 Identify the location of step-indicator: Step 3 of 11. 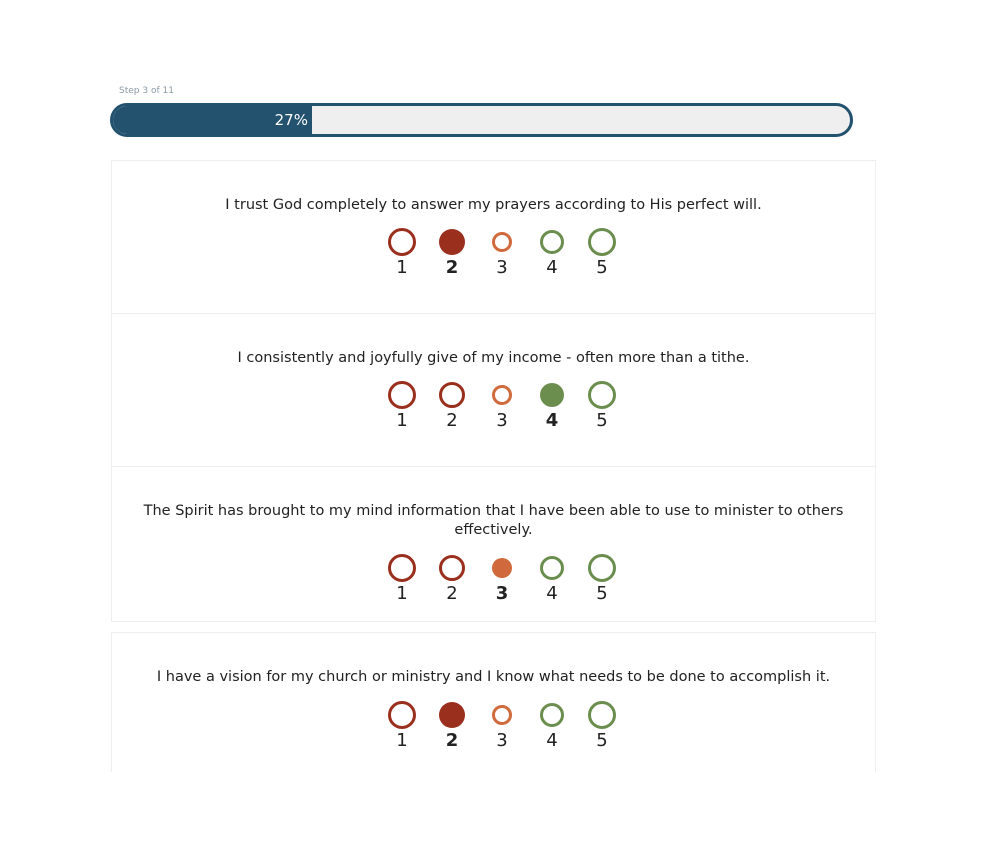
(146, 91).